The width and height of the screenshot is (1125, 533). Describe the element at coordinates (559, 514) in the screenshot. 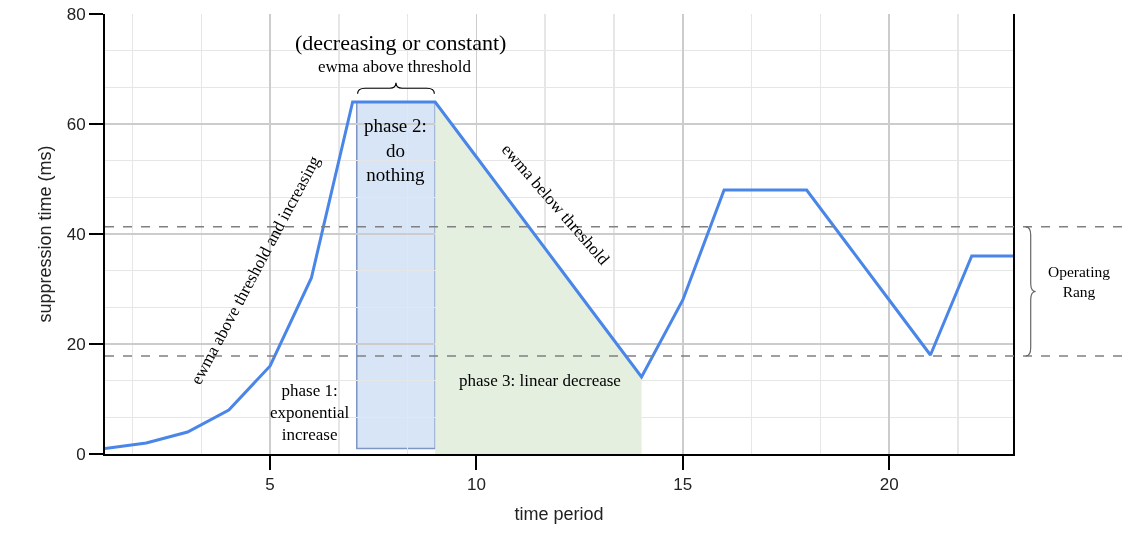

I see `x-axis-title: time period` at that location.